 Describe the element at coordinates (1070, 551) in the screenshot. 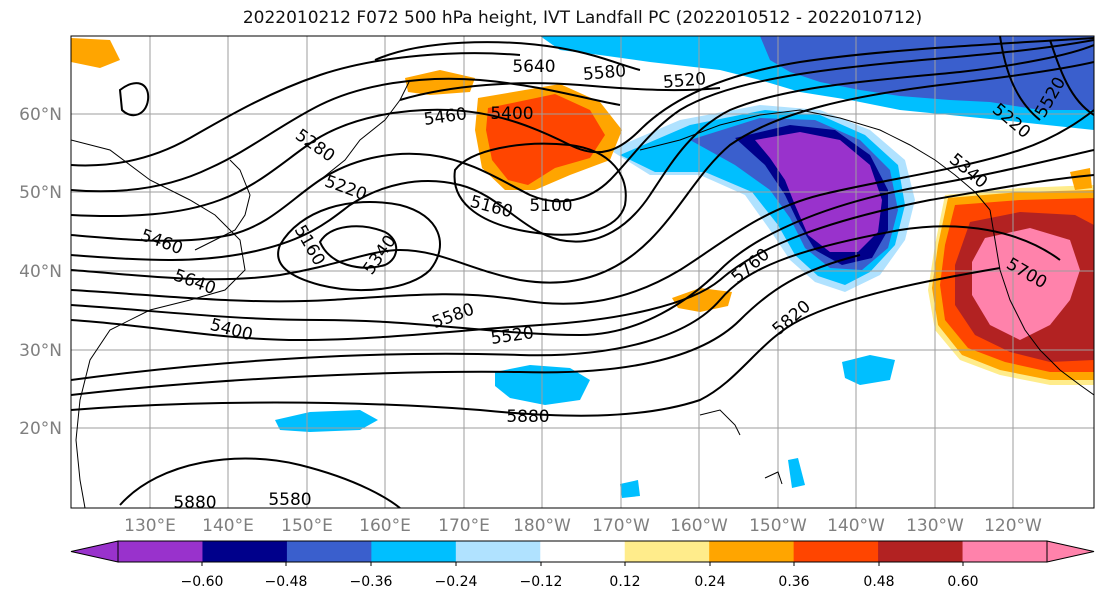

I see `colorbar-extend-max` at that location.